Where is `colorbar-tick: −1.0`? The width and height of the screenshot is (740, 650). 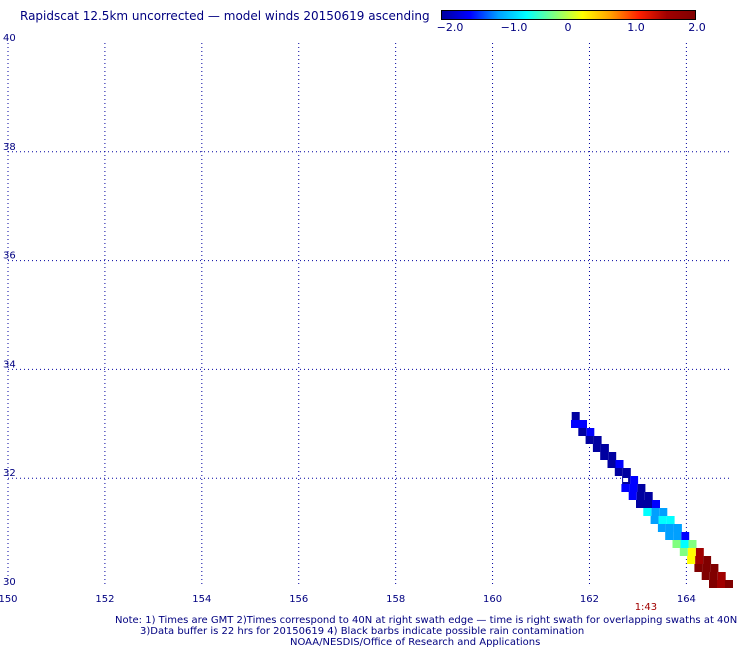
colorbar-tick: −1.0 is located at coordinates (514, 27).